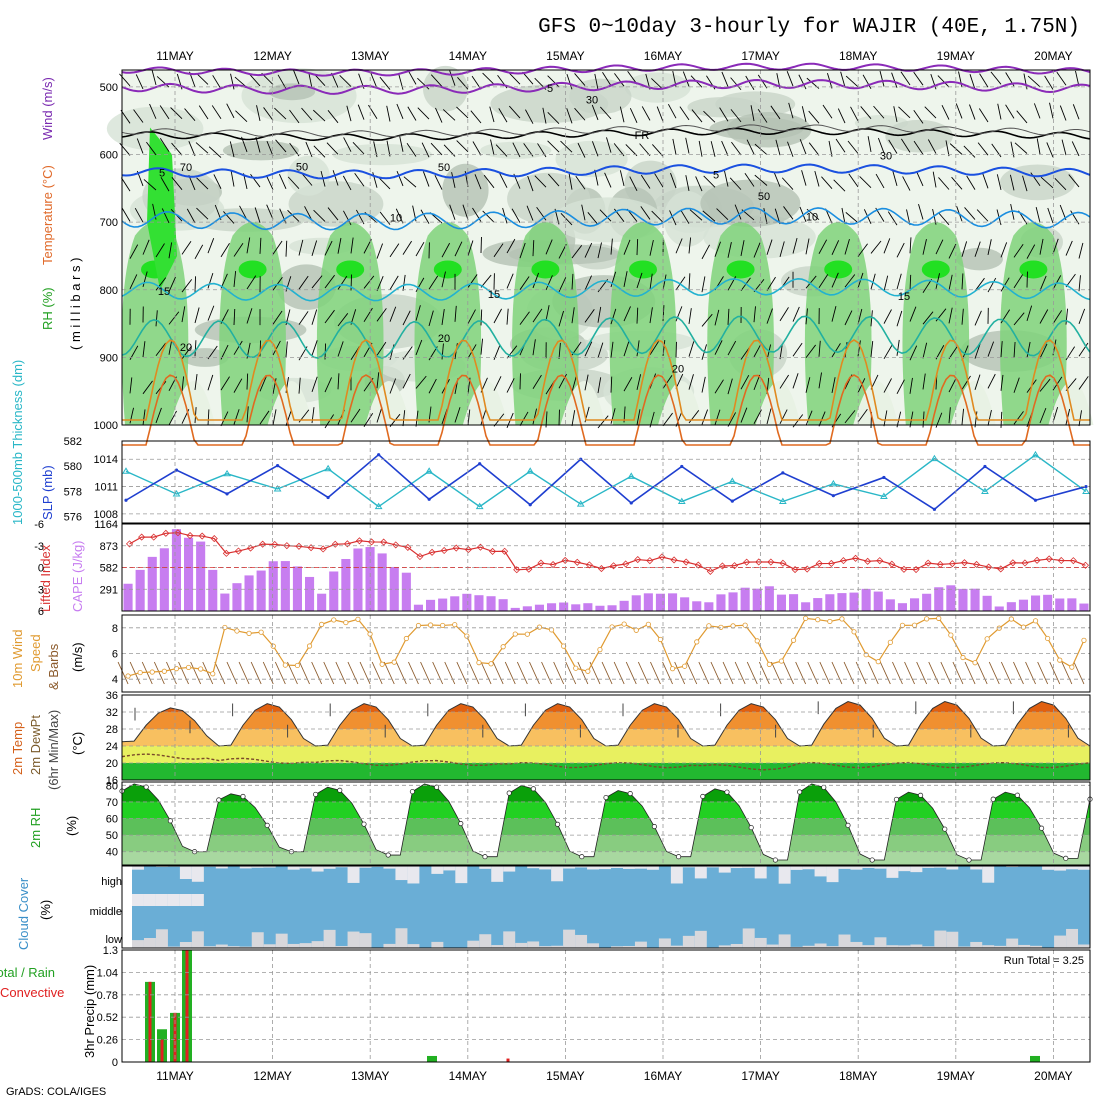 The width and height of the screenshot is (1100, 1100). I want to click on cape-tick-291: 291, so click(109, 590).